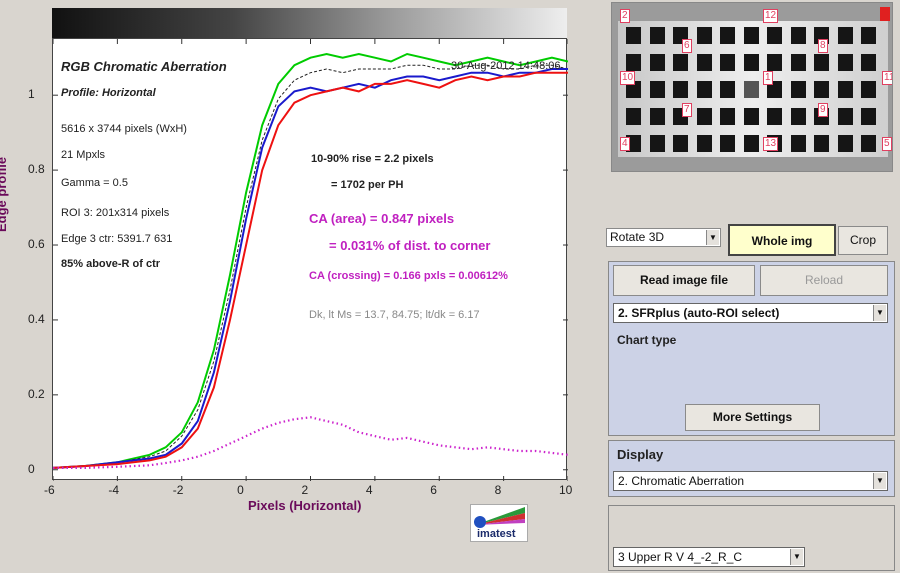 The height and width of the screenshot is (573, 900). What do you see at coordinates (771, 144) in the screenshot?
I see `roi-marker: 13` at bounding box center [771, 144].